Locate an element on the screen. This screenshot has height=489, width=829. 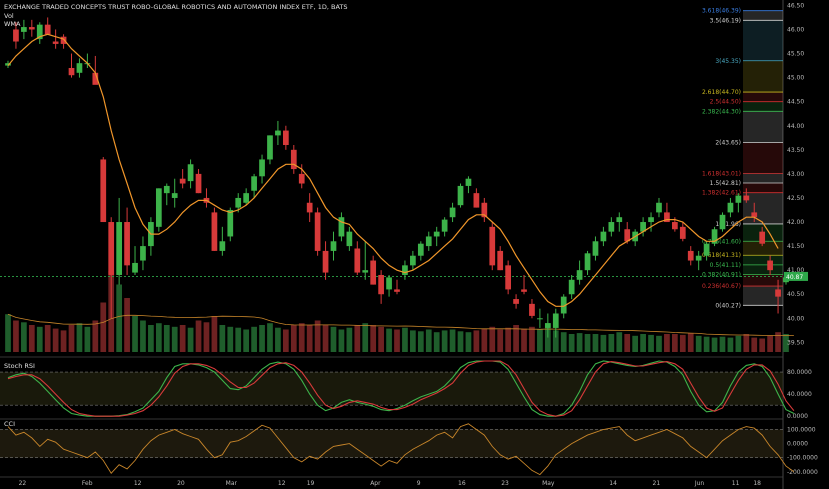
fib-level-label: 3(45.35) is located at coordinates (728, 61).